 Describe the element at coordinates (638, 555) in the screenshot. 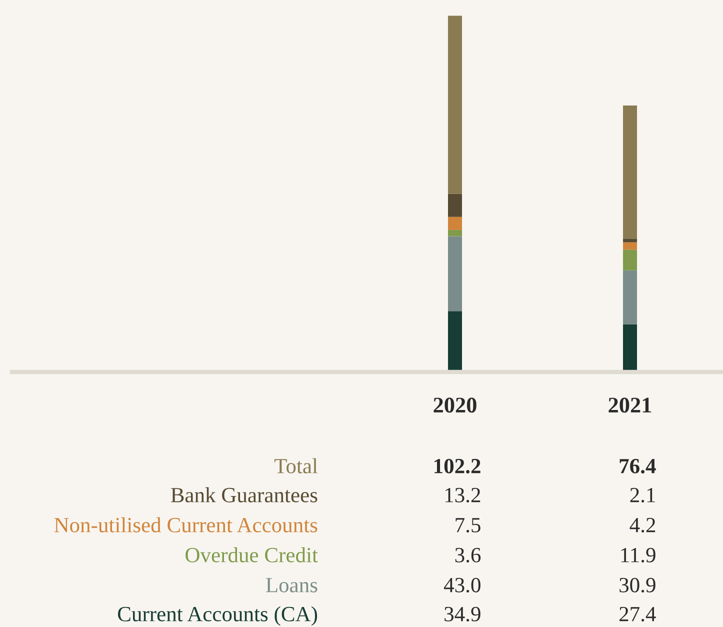

I see `data-label: 11.9` at that location.